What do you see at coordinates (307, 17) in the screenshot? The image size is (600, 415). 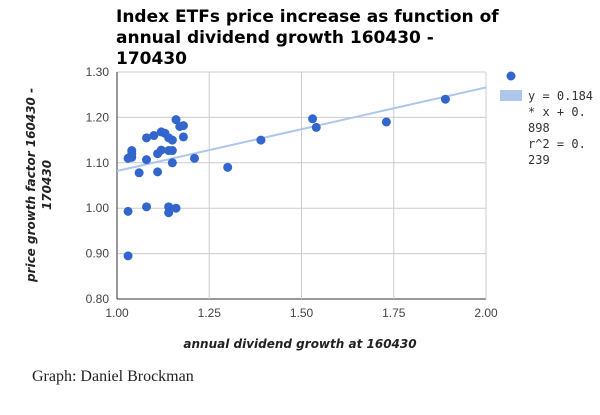 I see `chart-title-line-1: Index ETFs price increase as function of` at bounding box center [307, 17].